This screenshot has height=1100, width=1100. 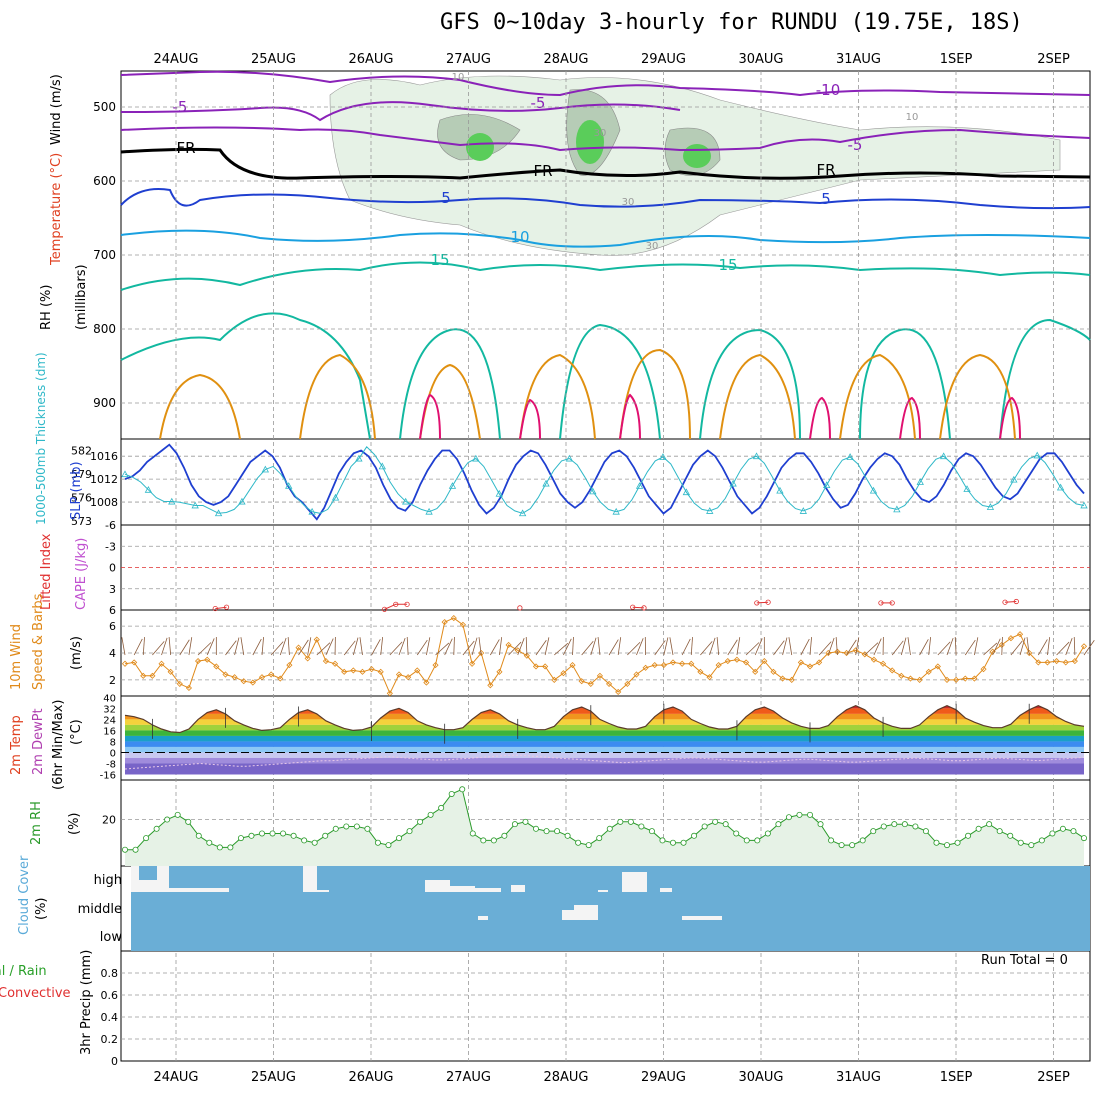 I want to click on slp-tick-label: 1008, so click(x=104, y=502).